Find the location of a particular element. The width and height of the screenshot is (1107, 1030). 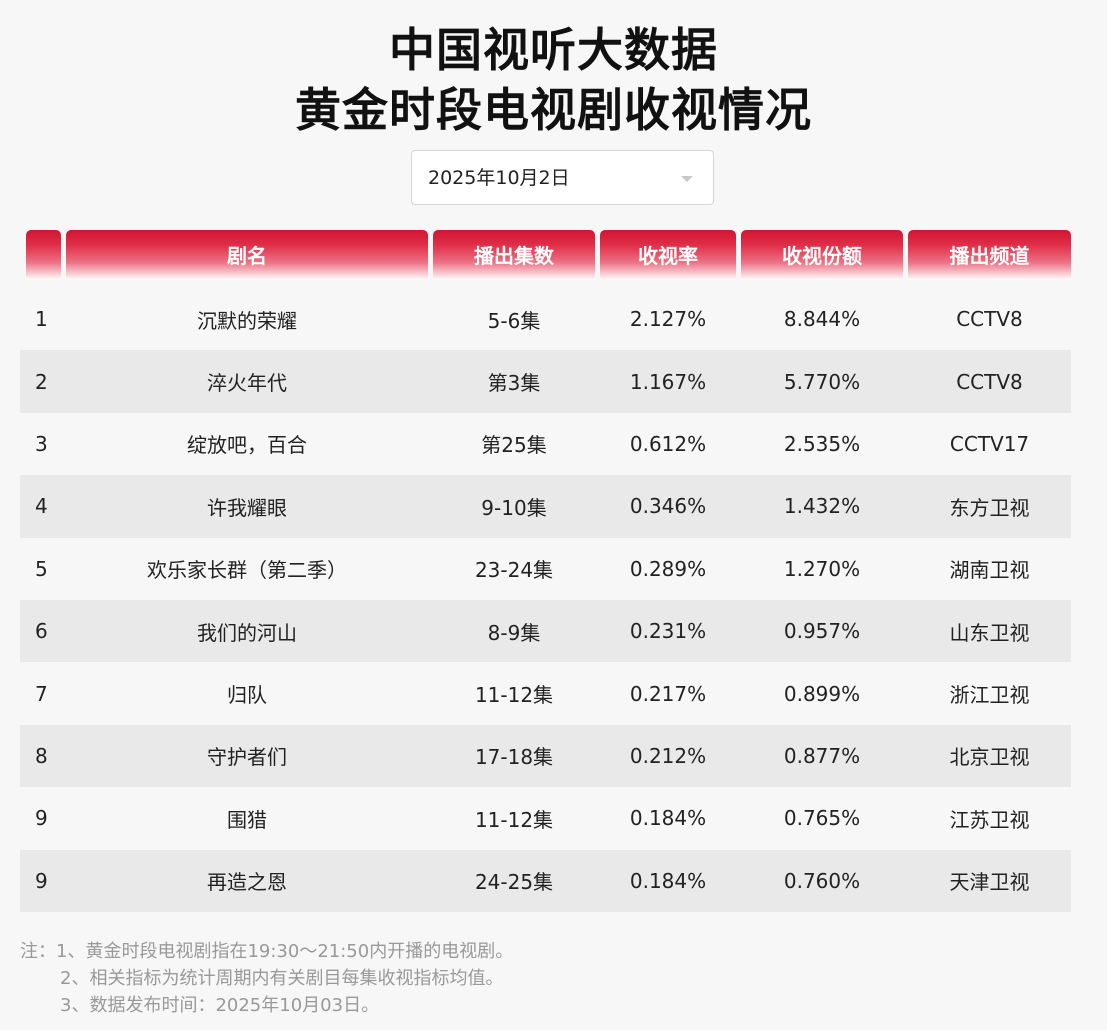

page-title: 中国视听大数据 is located at coordinates (553, 50).